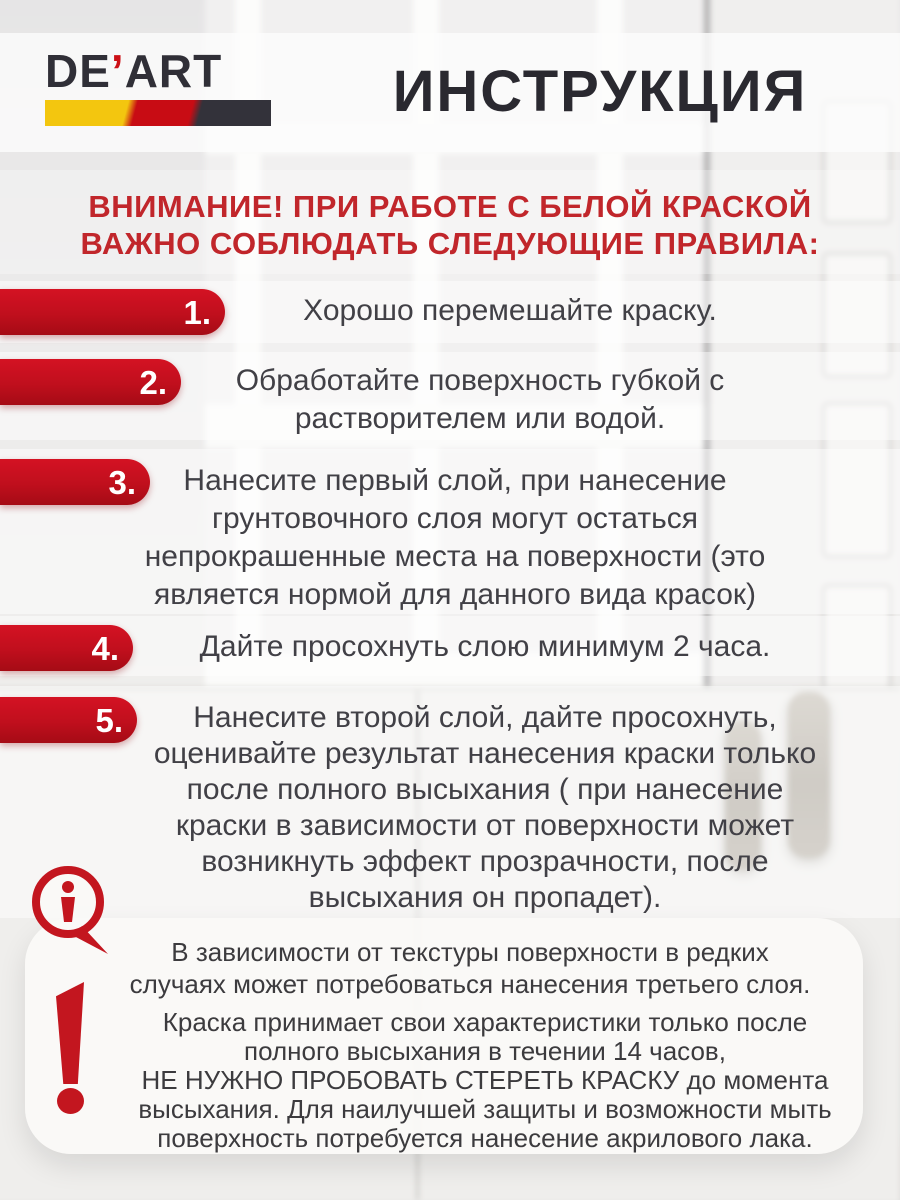 The height and width of the screenshot is (1200, 900). Describe the element at coordinates (455, 556) in the screenshot. I see `item-line: непрокрашенные места на поверхности (это` at that location.